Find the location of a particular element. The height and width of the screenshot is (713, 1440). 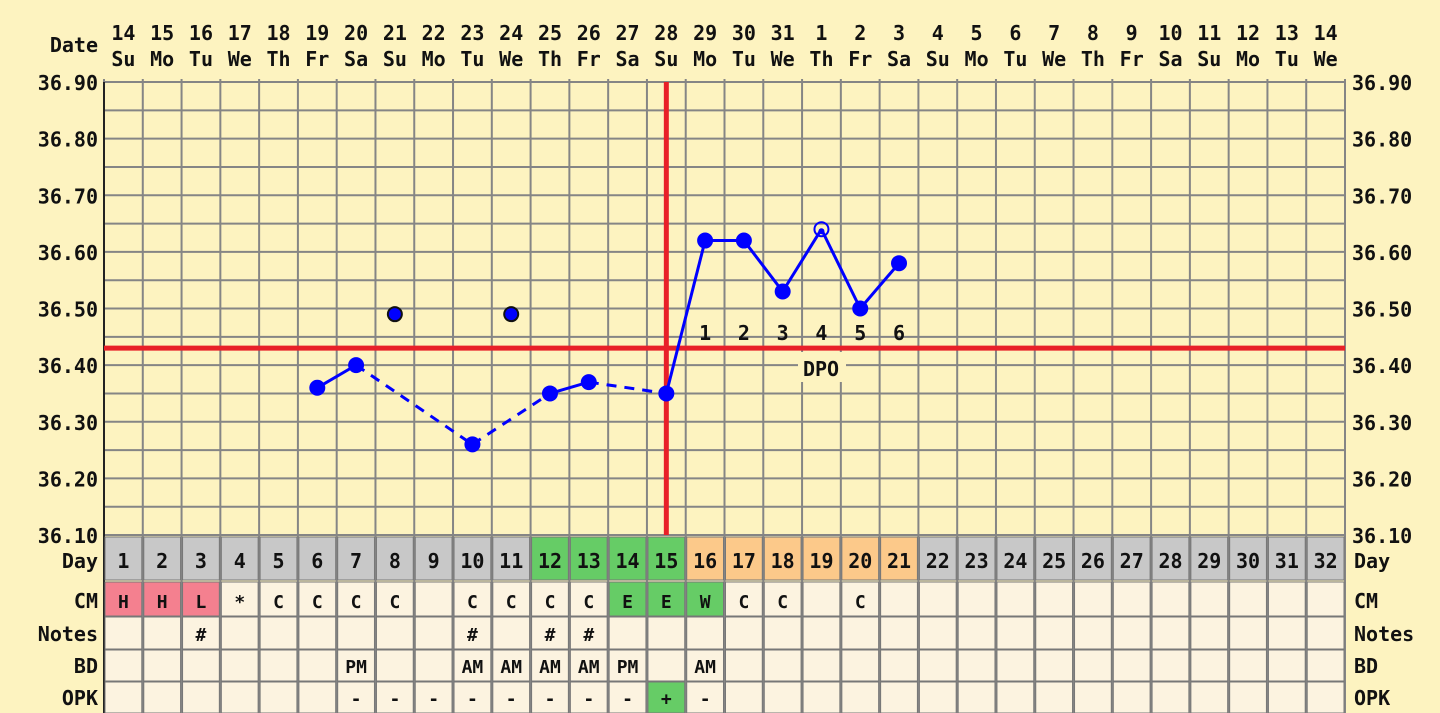

date-label: 19 is located at coordinates (317, 33).